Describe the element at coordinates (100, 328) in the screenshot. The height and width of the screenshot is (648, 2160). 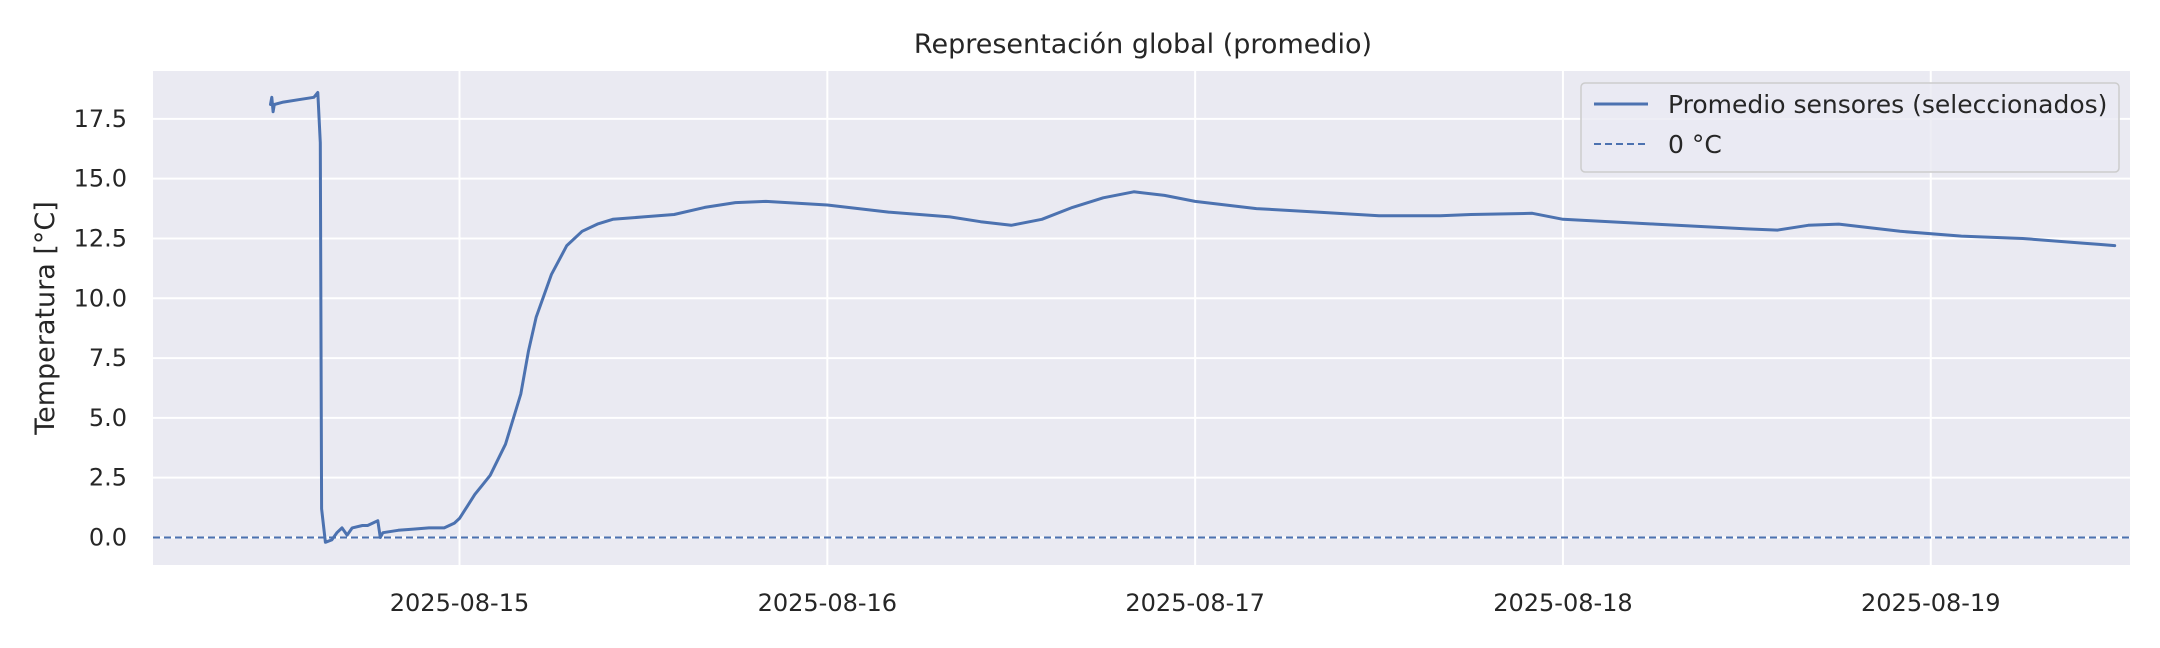
I see `y-tick-labels: 0.0 2.5 5.0 7.5 10.0 12.5 15.0 17.5` at that location.